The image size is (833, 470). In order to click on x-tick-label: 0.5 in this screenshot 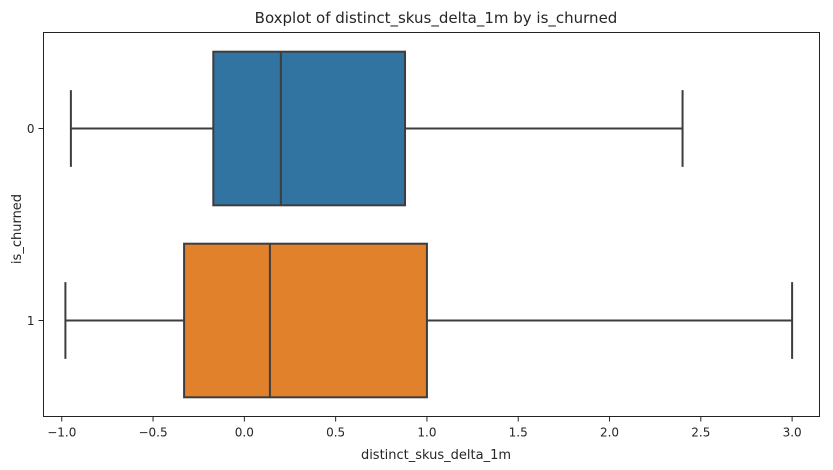, I will do `click(335, 433)`.